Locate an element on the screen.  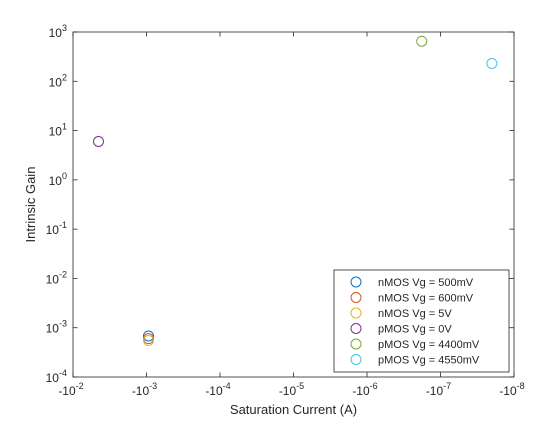
y-tick-label-exponent: 3 is located at coordinates (64, 28).